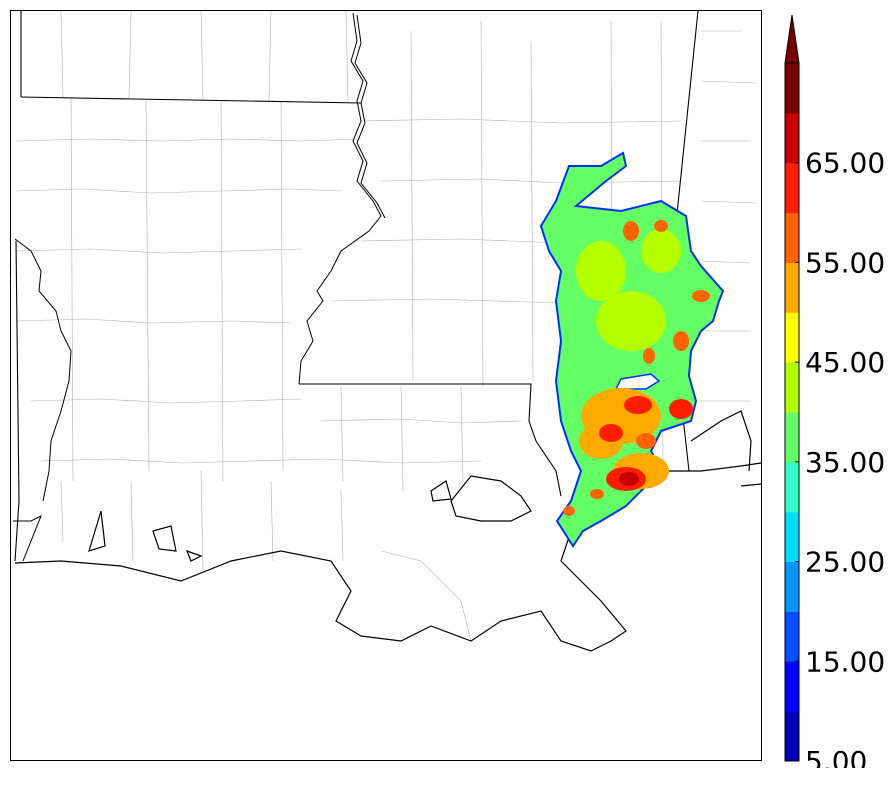 The image size is (894, 785). Describe the element at coordinates (845, 462) in the screenshot. I see `colorbar-tick-label: 35.00` at that location.